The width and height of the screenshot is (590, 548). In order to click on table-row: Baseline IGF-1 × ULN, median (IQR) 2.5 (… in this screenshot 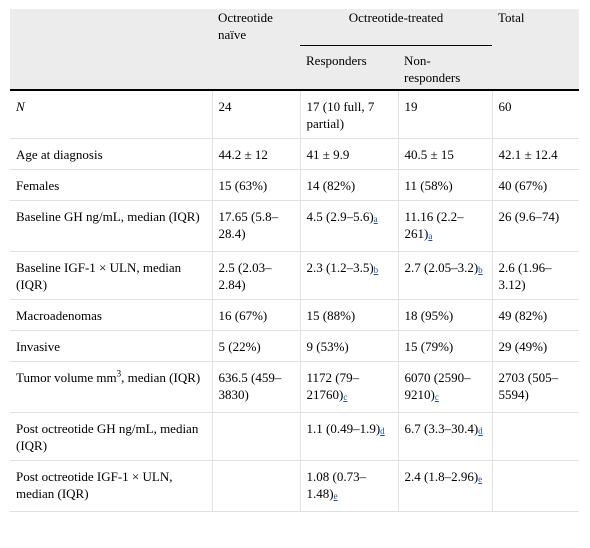, I will do `click(294, 275)`.